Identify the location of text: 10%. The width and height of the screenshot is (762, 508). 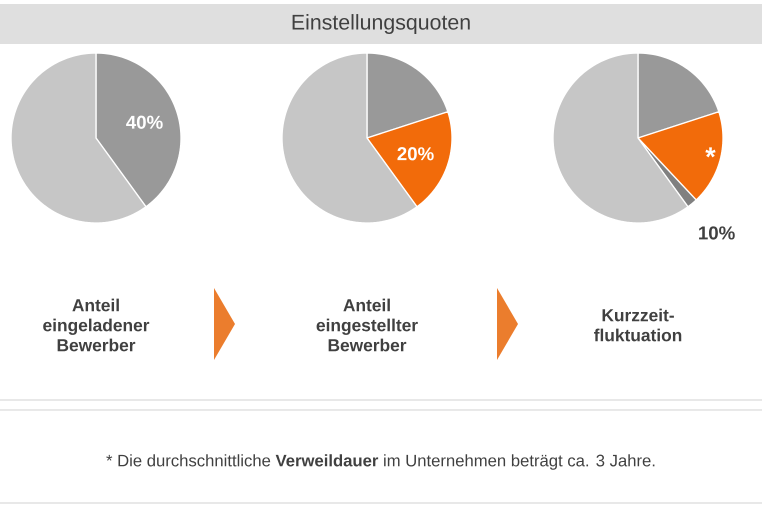
(717, 233).